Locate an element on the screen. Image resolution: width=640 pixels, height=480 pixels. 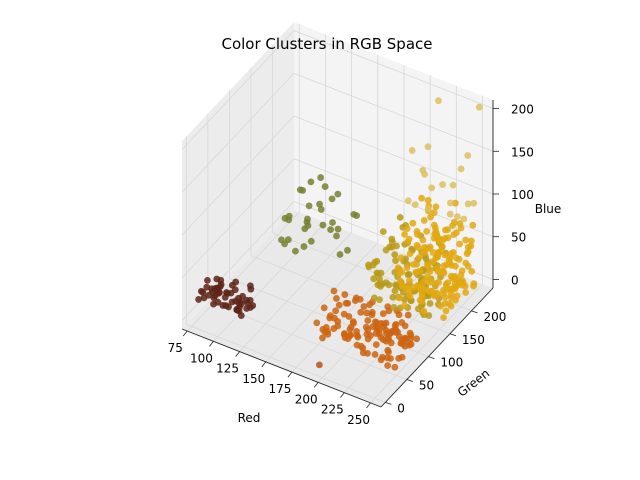
x-tick-label: 225 is located at coordinates (332, 410).